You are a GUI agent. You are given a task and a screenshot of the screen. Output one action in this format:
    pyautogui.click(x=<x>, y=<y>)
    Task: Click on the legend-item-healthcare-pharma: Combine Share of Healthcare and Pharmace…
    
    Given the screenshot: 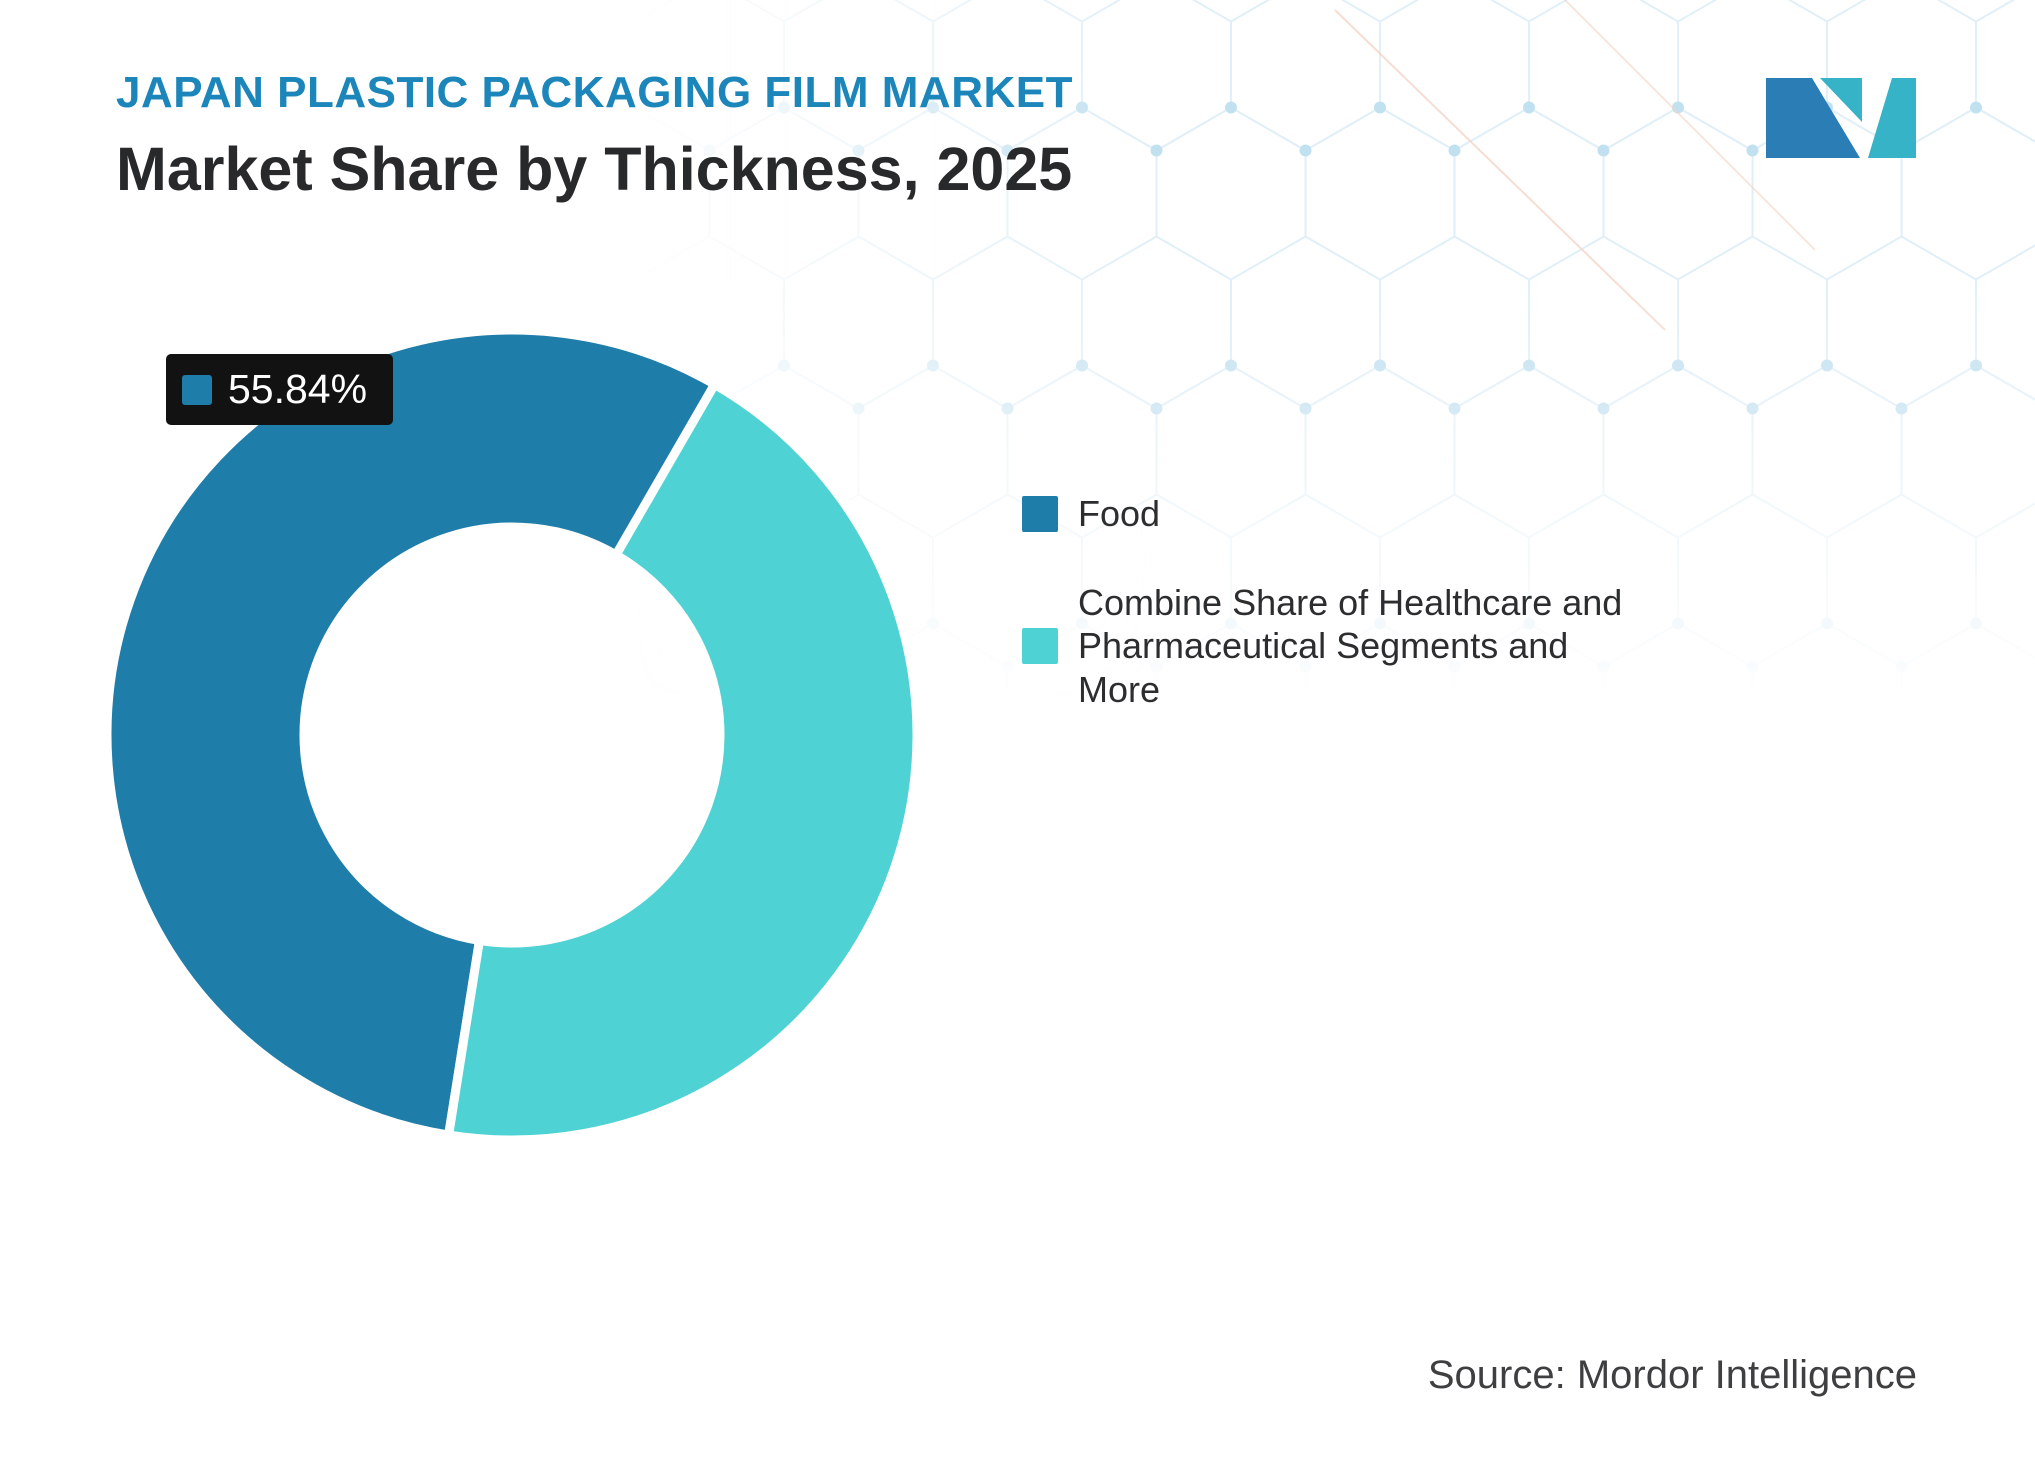 What is the action you would take?
    pyautogui.click(x=1342, y=646)
    